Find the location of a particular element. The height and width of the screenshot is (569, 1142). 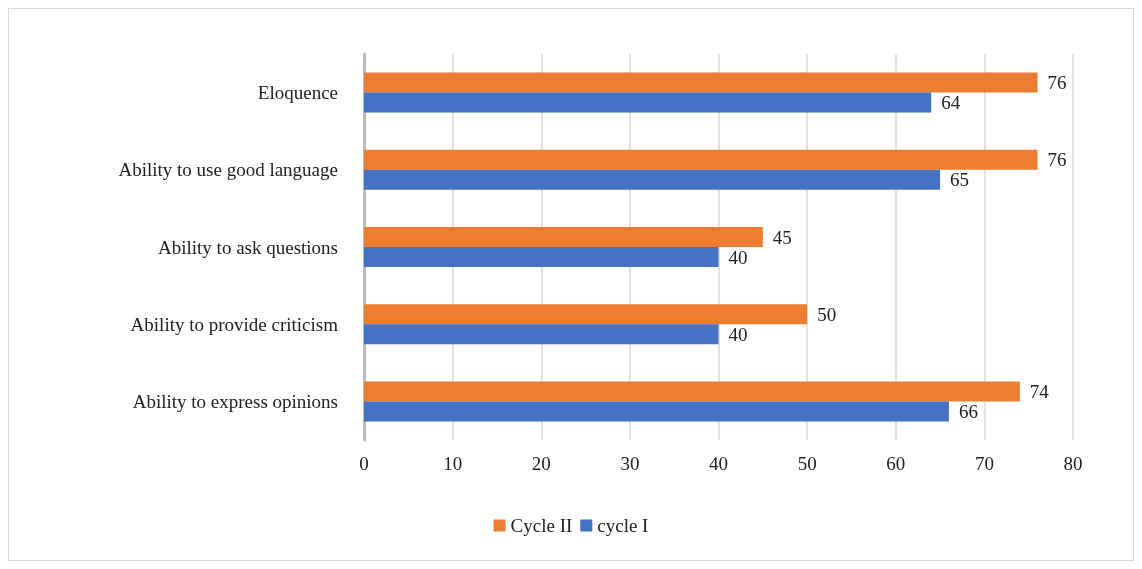

y-tick-label: Ability to provide criticism is located at coordinates (234, 324).